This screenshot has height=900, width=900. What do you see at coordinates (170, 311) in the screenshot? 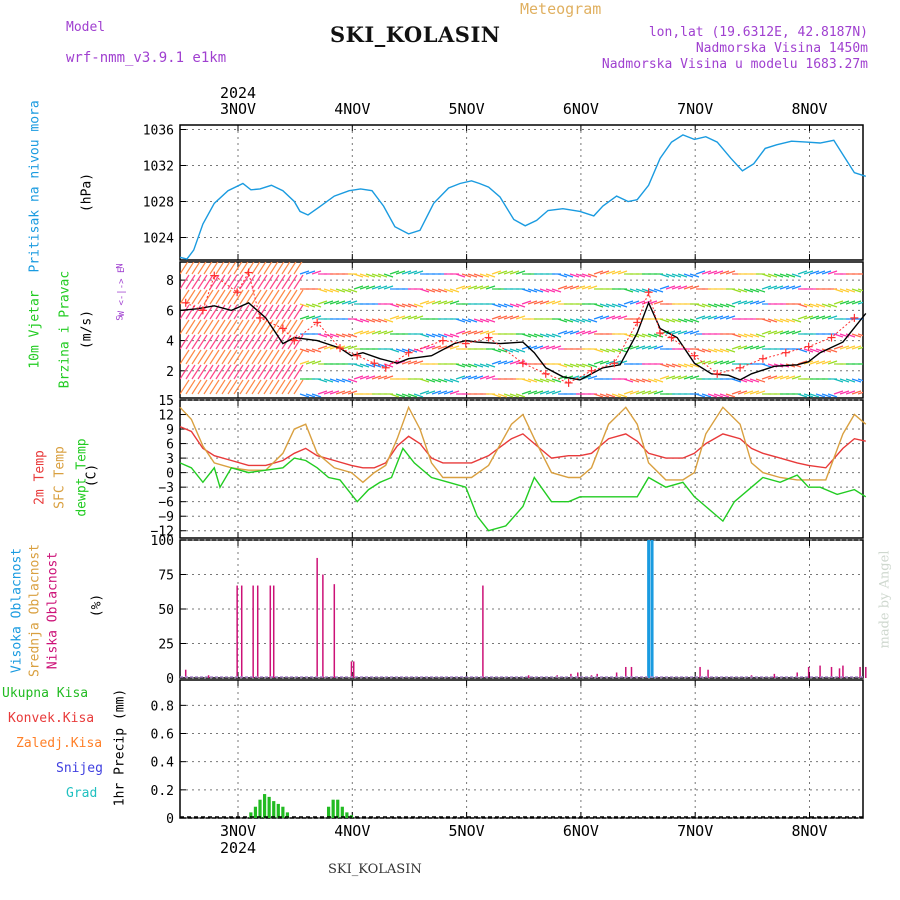
I see `y-tick-label: 6` at bounding box center [170, 311].